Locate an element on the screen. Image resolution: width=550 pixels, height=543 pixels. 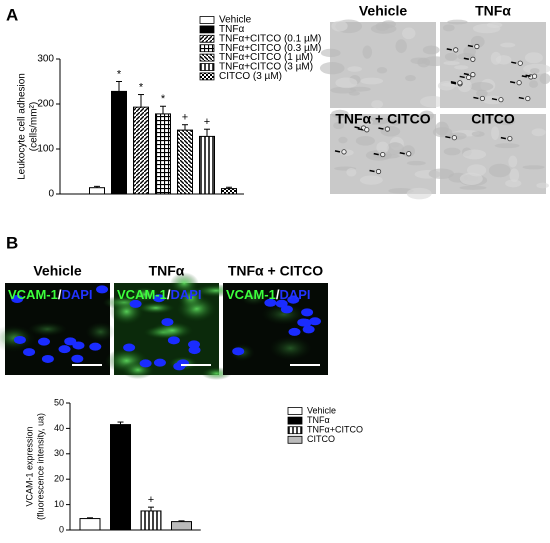
legend-label: CITCO is located at coordinates (321, 439).